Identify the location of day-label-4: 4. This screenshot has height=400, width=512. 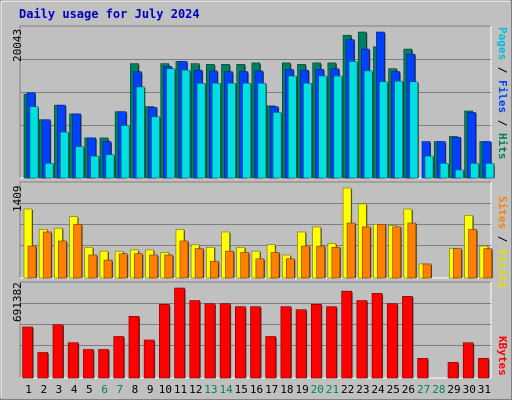
(74, 389).